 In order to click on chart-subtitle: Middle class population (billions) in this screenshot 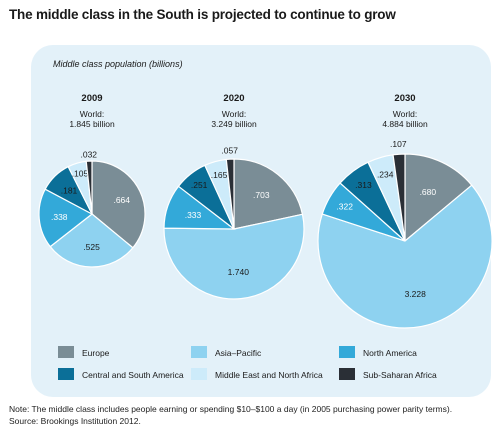, I will do `click(118, 64)`.